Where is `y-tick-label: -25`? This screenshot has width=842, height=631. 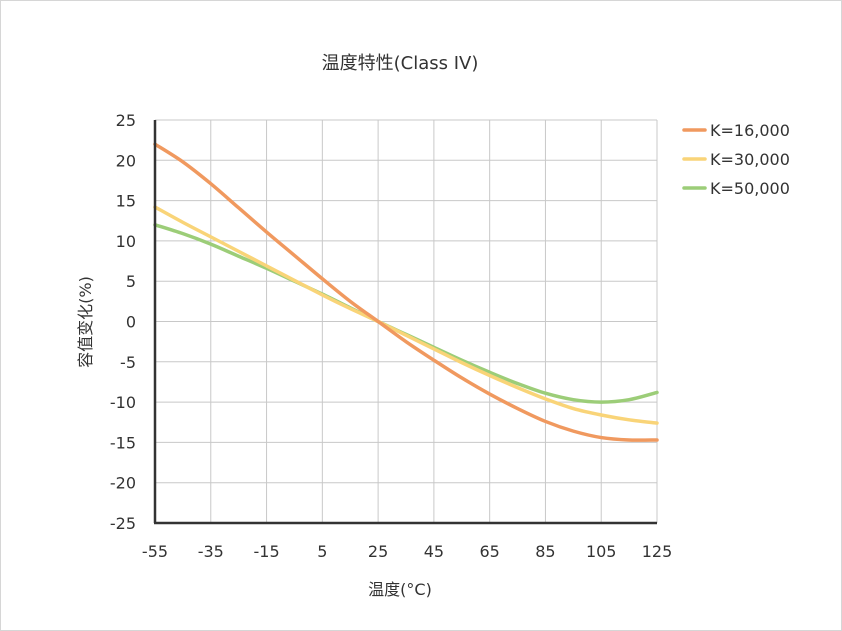 y-tick-label: -25 is located at coordinates (123, 523).